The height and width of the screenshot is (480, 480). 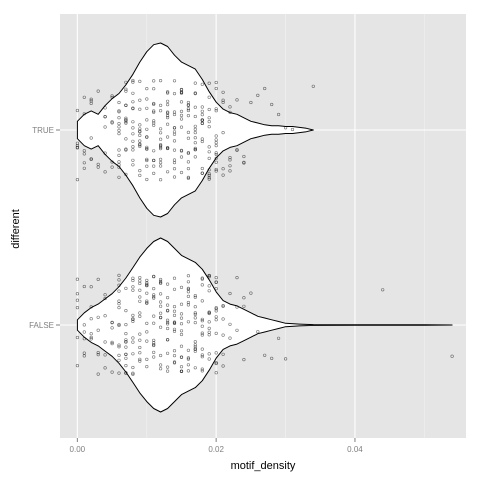 I want to click on x-tick-label: 0.04, so click(x=355, y=449).